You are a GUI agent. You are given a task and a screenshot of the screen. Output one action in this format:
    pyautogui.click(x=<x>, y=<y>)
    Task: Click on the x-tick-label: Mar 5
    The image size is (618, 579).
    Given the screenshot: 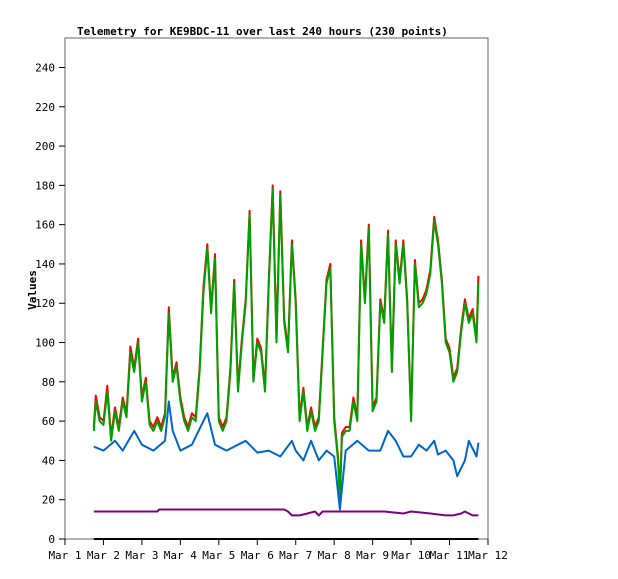 What is the action you would take?
    pyautogui.click(x=218, y=555)
    